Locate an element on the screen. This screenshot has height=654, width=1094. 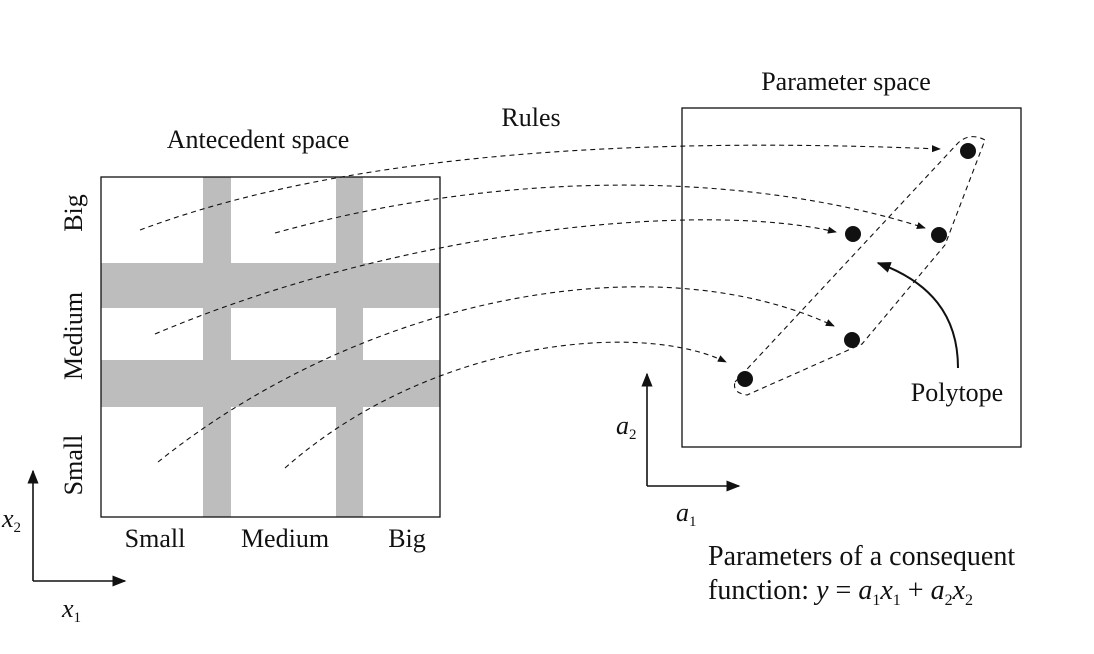
x1-axis-label: x1 is located at coordinates (71, 610).